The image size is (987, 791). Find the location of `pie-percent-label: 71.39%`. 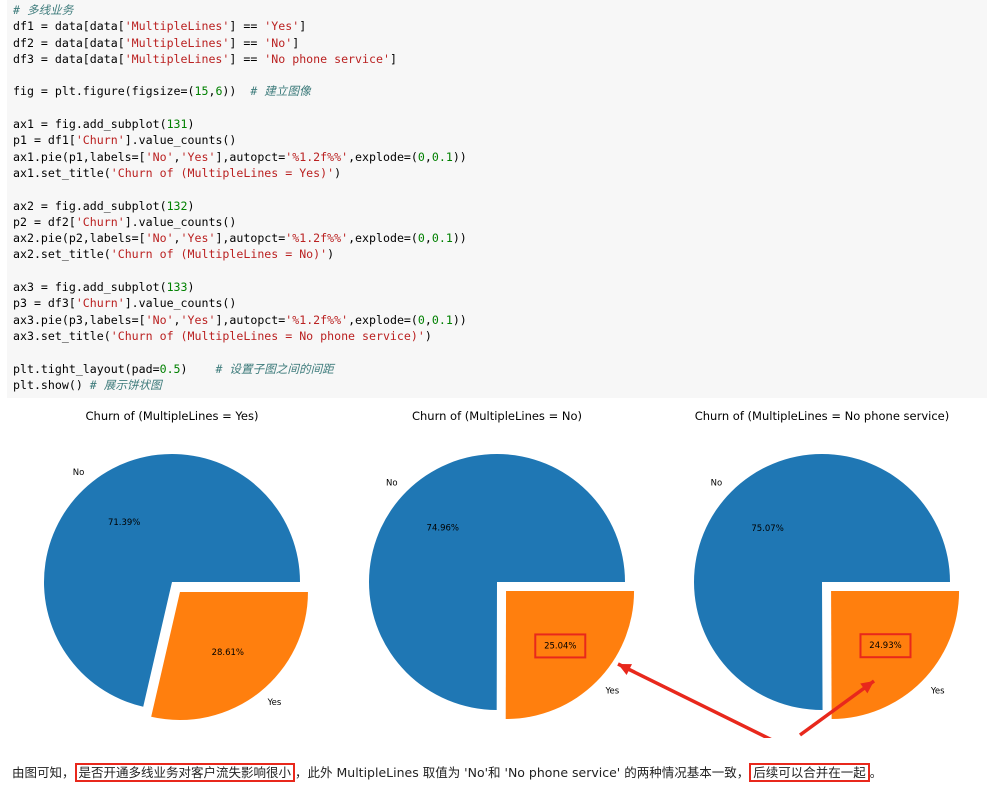

pie-percent-label: 71.39% is located at coordinates (124, 523).